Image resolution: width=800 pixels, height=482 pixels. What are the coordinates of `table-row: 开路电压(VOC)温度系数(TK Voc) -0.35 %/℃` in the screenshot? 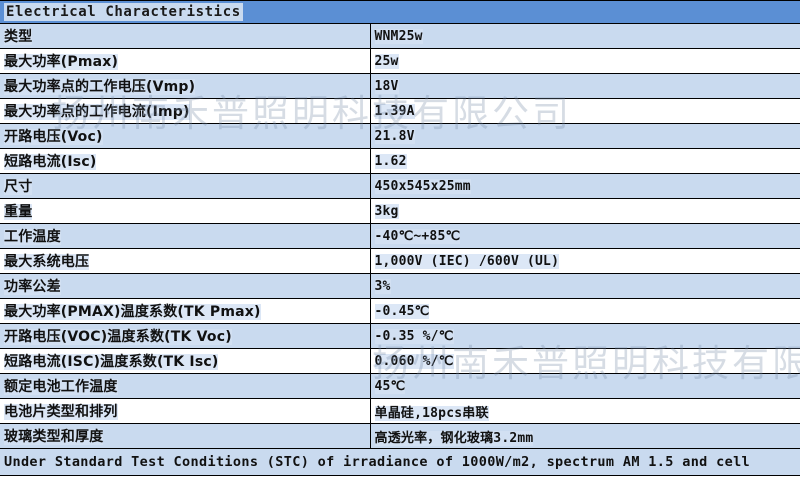 It's located at (400, 336).